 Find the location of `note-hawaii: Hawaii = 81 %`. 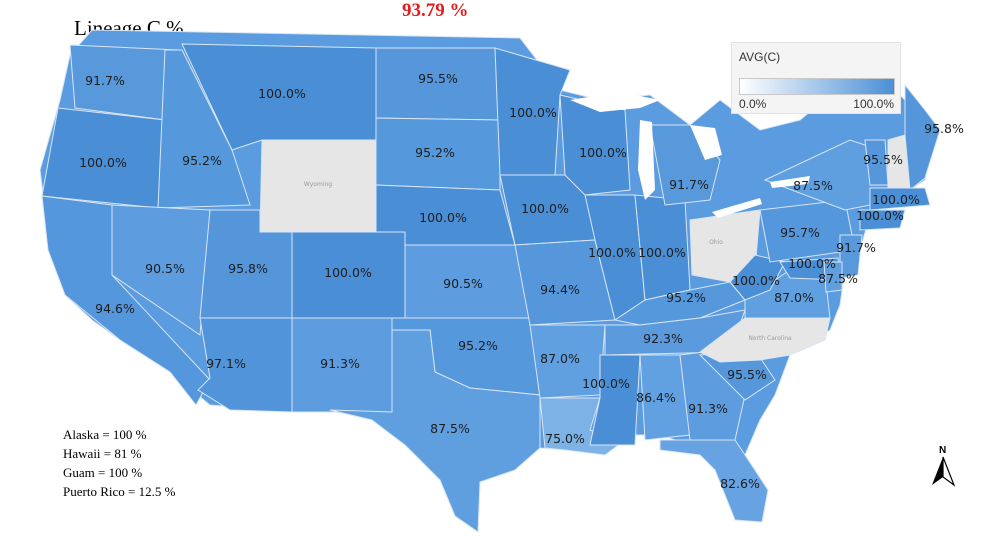

note-hawaii: Hawaii = 81 % is located at coordinates (102, 453).